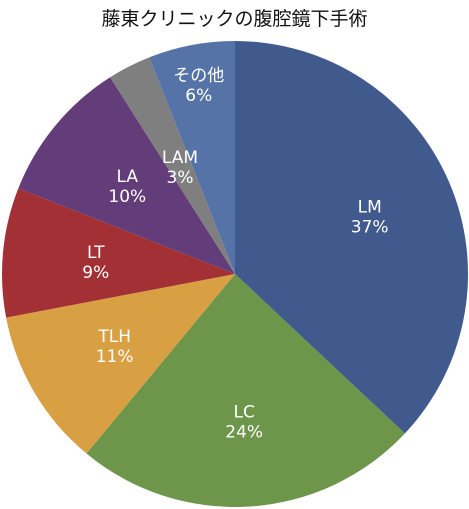 The image size is (469, 509). I want to click on slice-label-2: TLH, so click(114, 337).